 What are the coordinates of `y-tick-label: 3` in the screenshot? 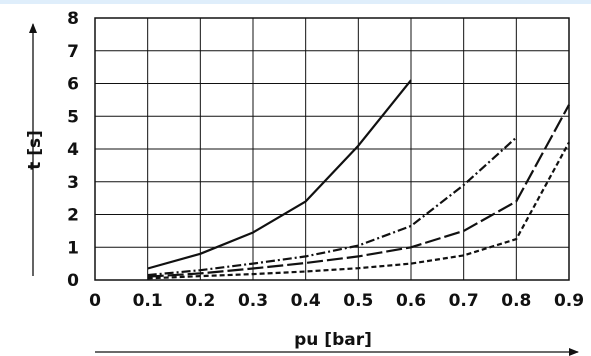 It's located at (73, 183).